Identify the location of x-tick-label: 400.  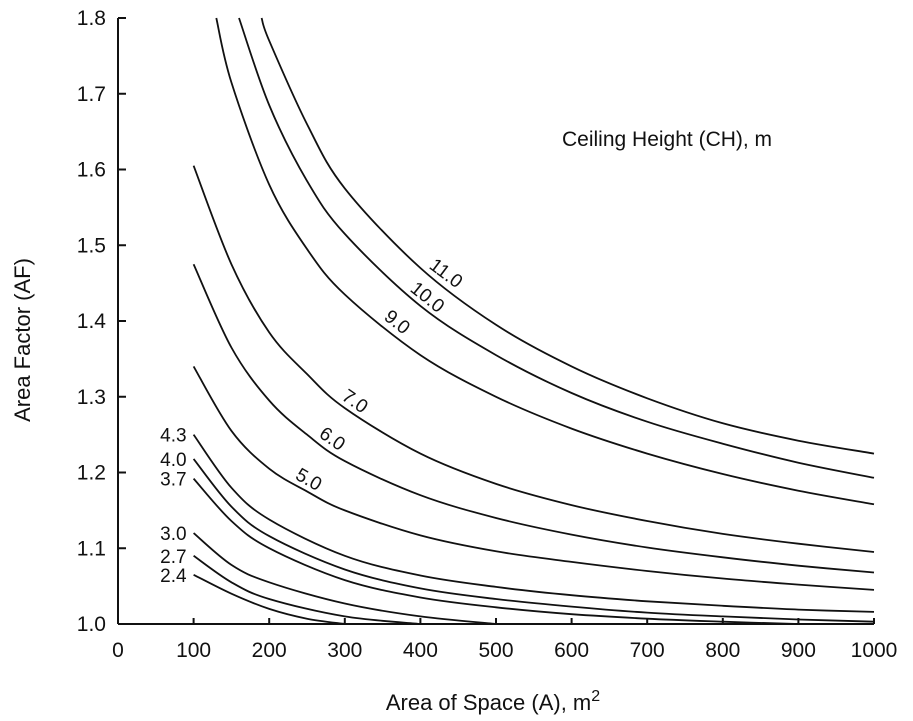
(420, 650).